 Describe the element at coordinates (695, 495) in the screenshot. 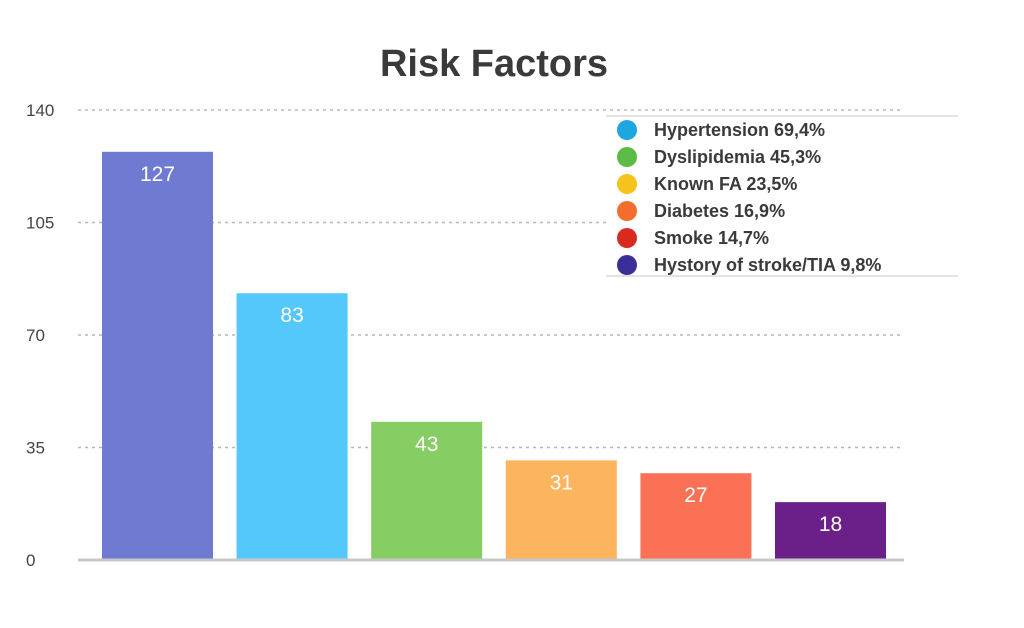

I see `bar-value-label: 27` at that location.